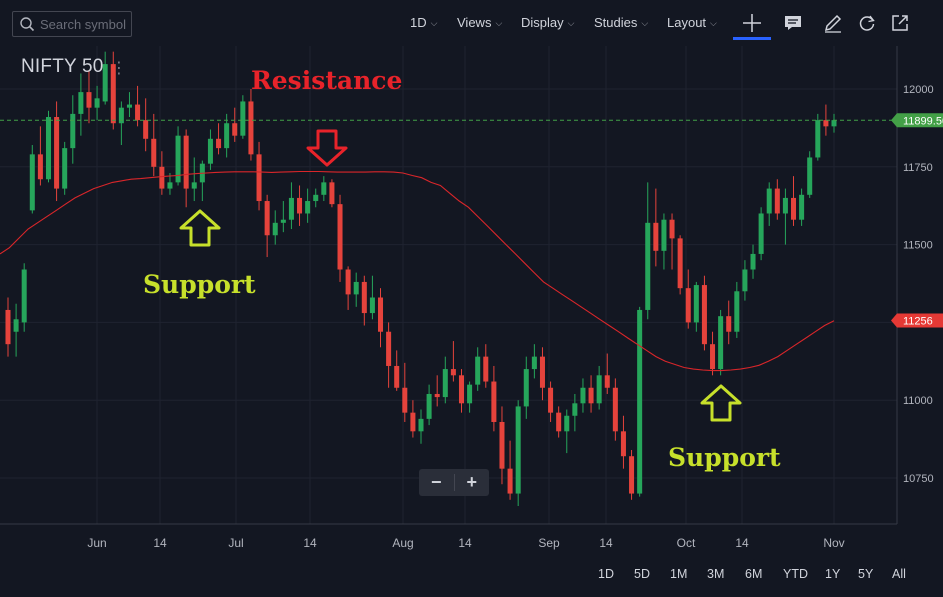  I want to click on zoom-in-button: +, so click(471, 482).